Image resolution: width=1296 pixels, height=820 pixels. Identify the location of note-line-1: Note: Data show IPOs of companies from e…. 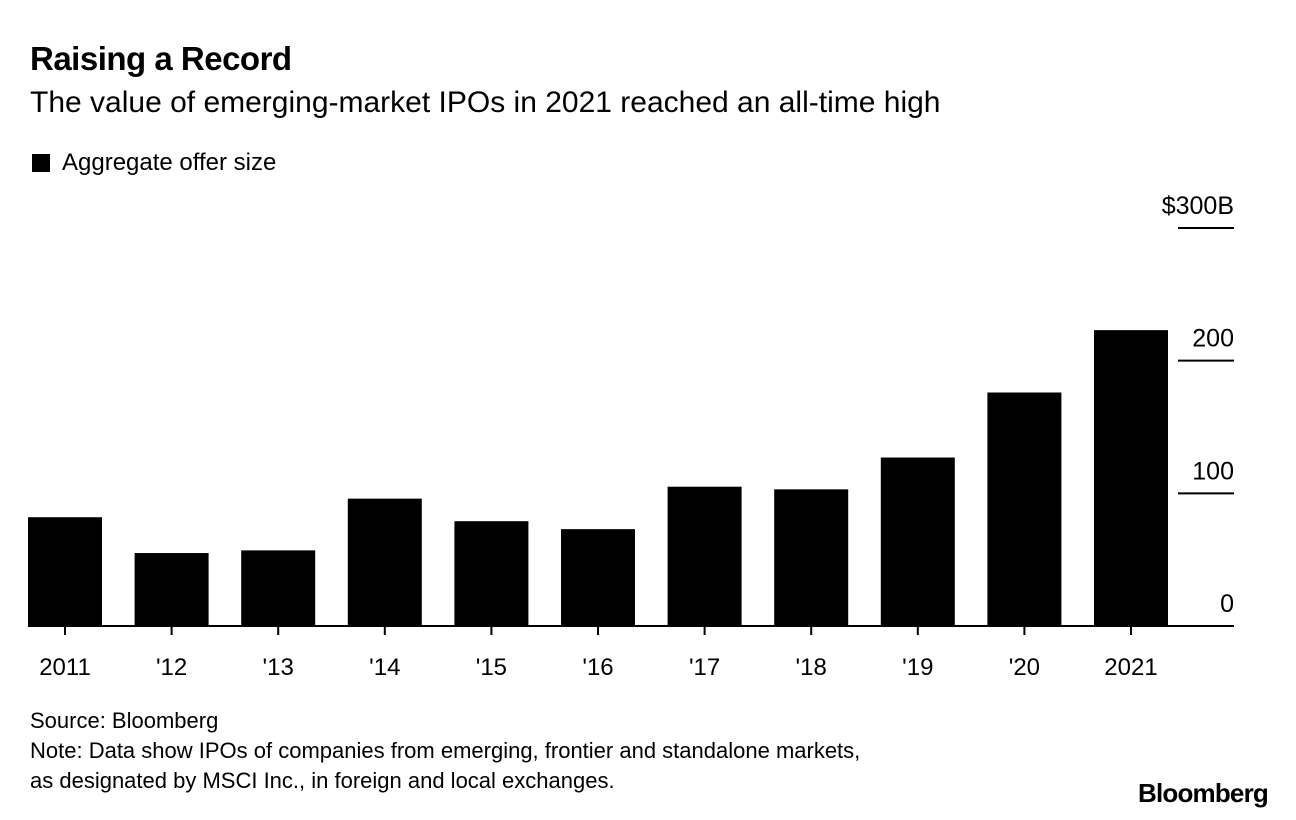
(445, 750).